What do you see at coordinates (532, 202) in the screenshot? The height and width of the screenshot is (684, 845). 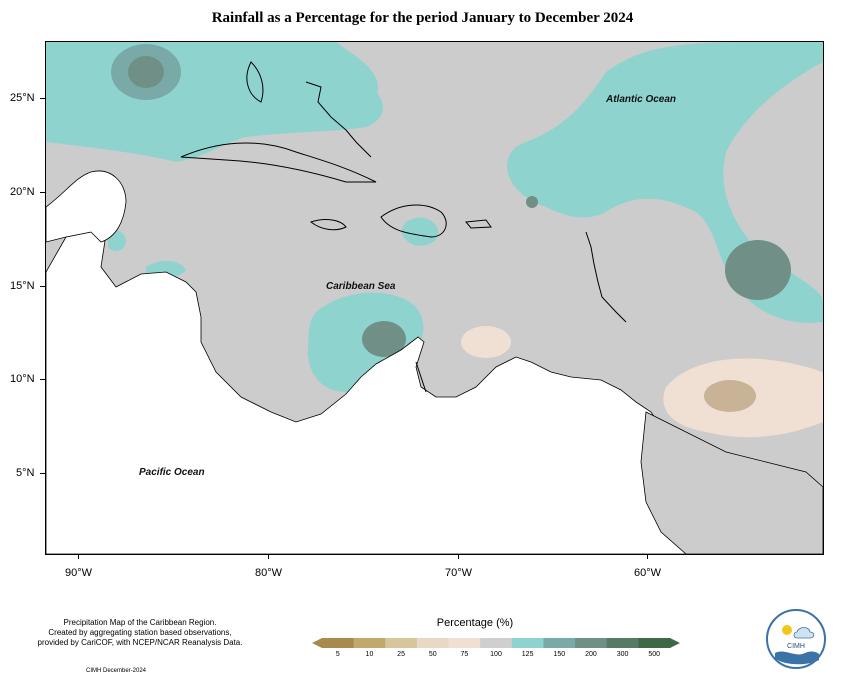 I see `very-wet-area-spot` at bounding box center [532, 202].